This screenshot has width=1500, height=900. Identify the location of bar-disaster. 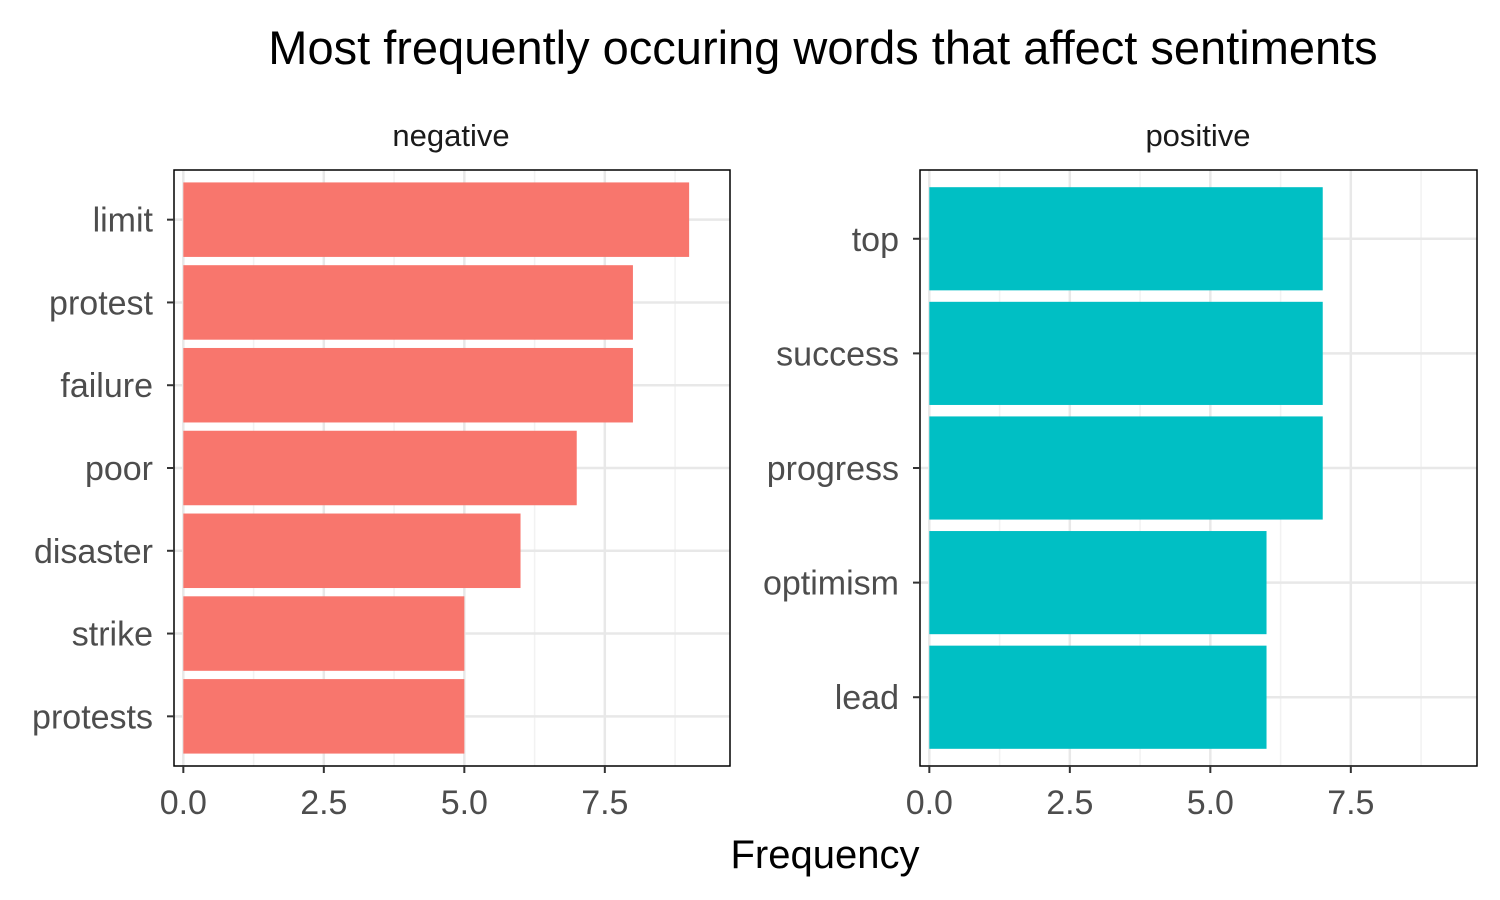
(352, 551).